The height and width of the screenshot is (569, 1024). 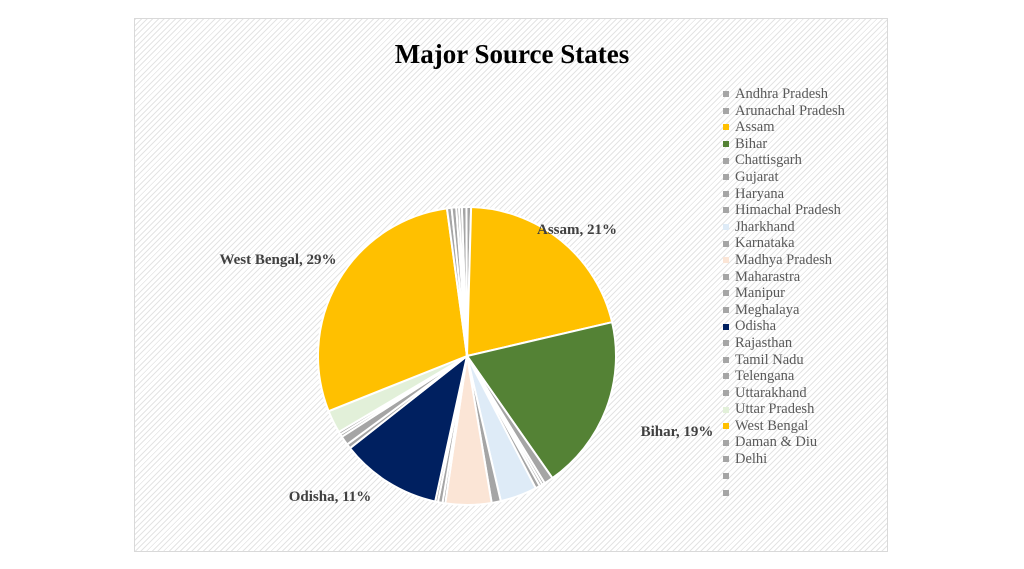 I want to click on pie-slice-west-bengal, so click(x=393, y=310).